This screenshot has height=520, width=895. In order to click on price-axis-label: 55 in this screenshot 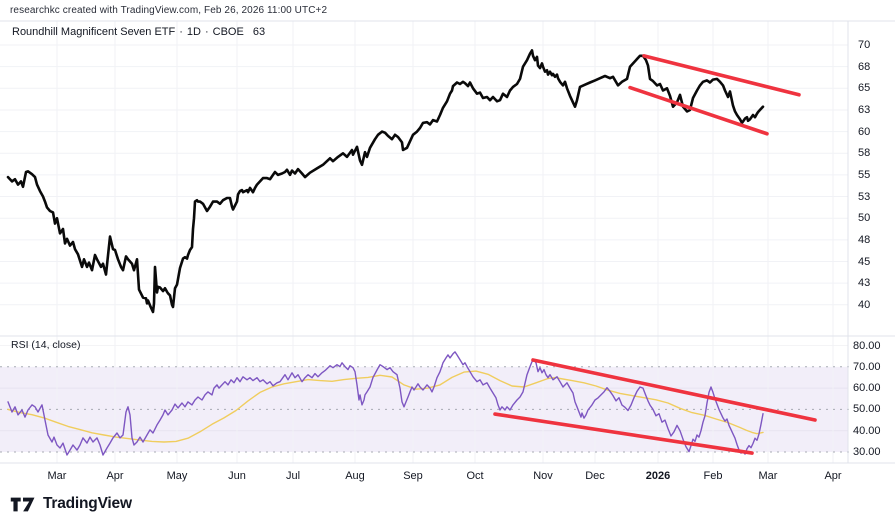, I will do `click(864, 174)`.